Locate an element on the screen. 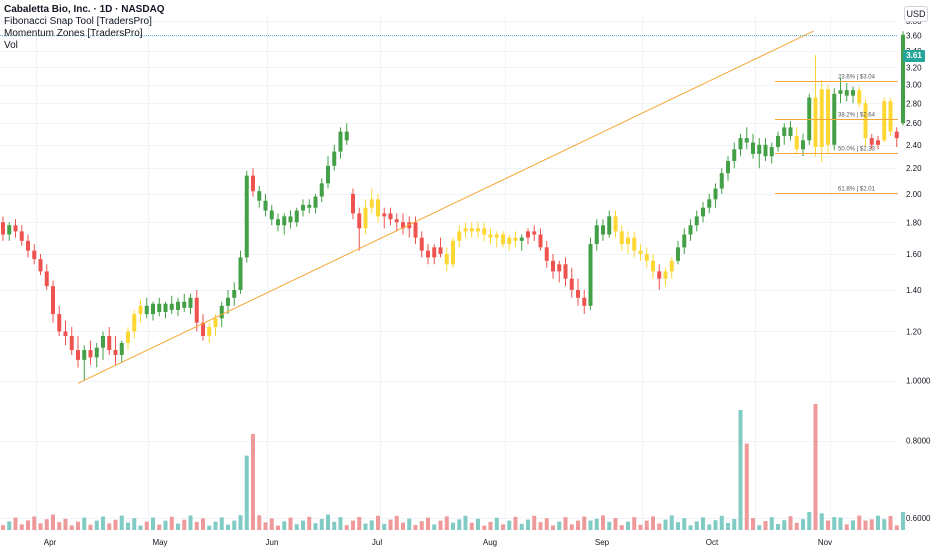 This screenshot has height=550, width=932. x-tick-label: Nov is located at coordinates (825, 542).